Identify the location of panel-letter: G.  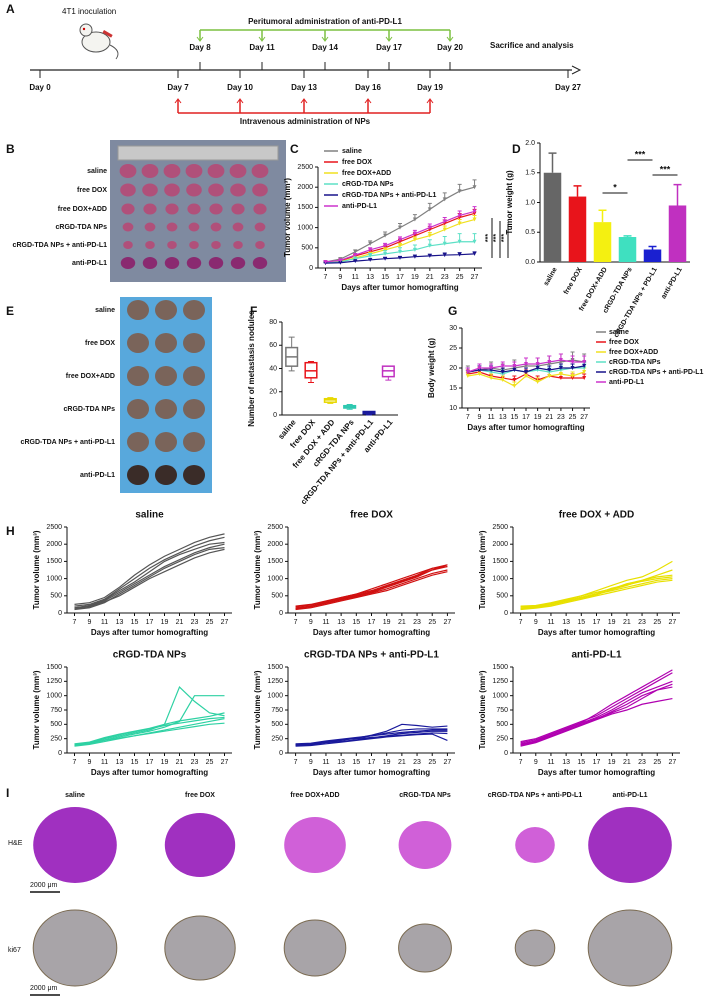
(452, 311).